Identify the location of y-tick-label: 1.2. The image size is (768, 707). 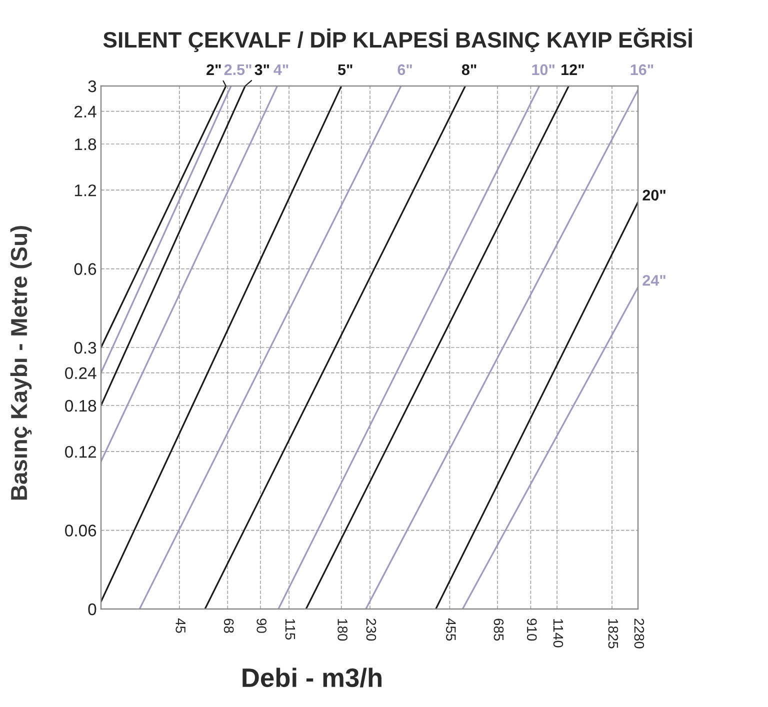
(85, 190).